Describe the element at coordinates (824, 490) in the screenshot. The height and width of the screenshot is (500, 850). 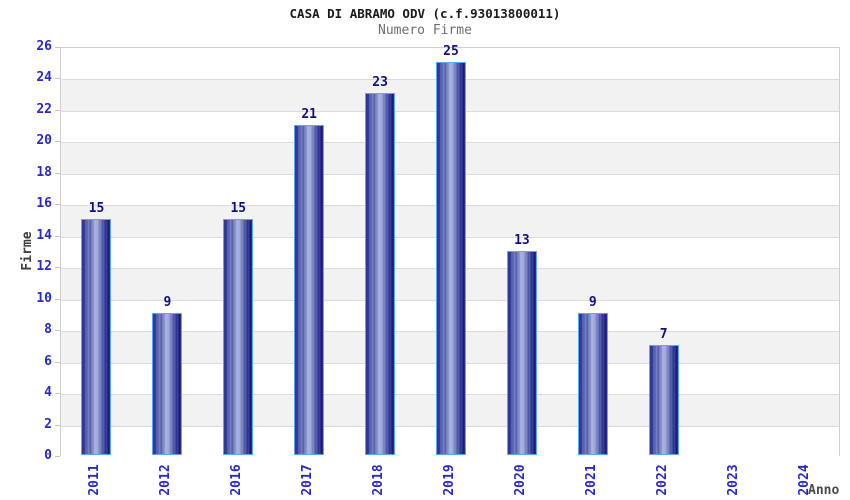
I see `x-axis-title: Anno` at that location.